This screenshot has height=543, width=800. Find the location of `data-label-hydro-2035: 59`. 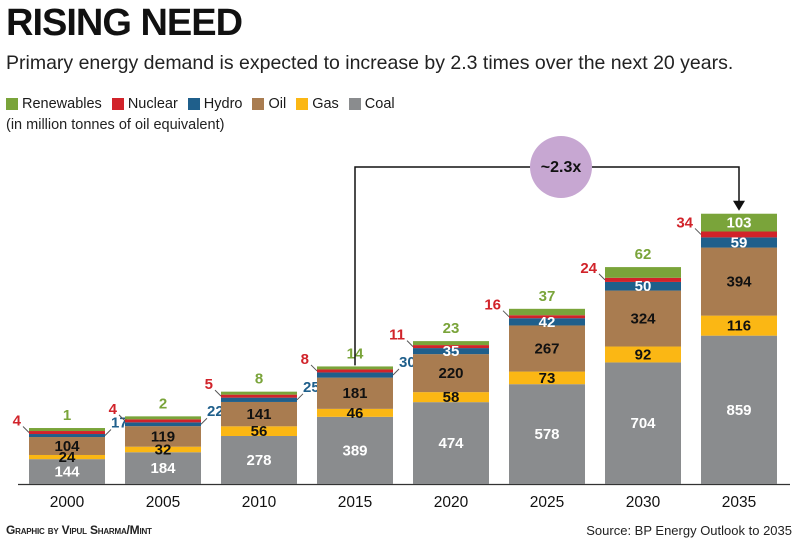

data-label-hydro-2035: 59 is located at coordinates (739, 242).